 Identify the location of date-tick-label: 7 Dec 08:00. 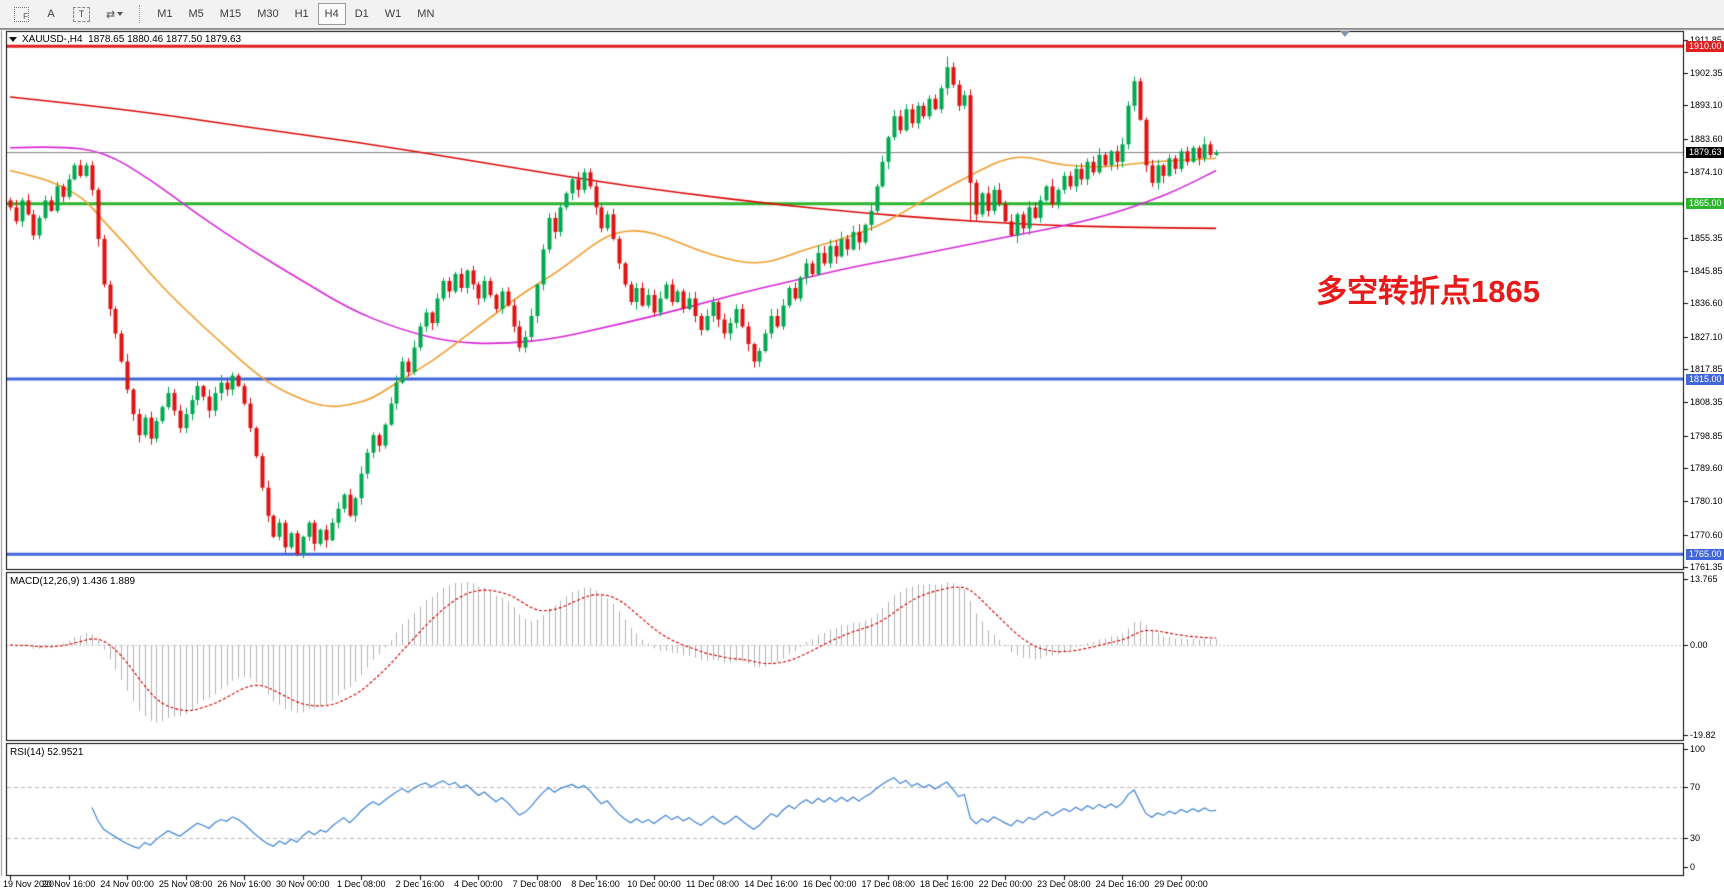
(537, 884).